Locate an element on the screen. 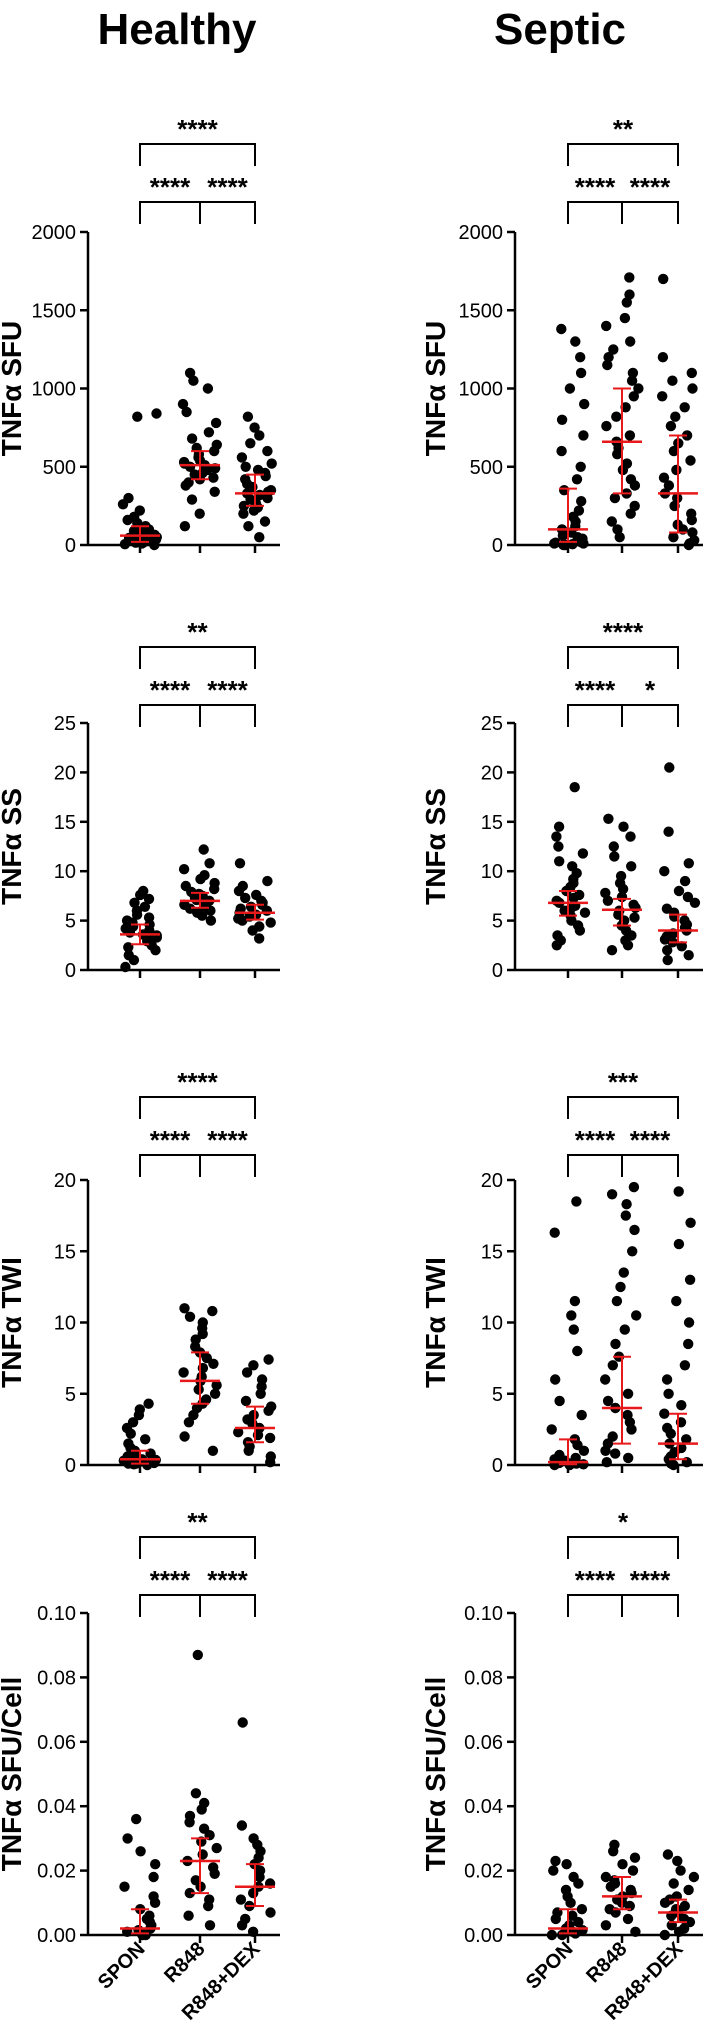 The height and width of the screenshot is (2038, 708). panel-healthy-3: 0 5 10 15 20 TNFα TWI **** **** **** is located at coordinates (140, 1272).